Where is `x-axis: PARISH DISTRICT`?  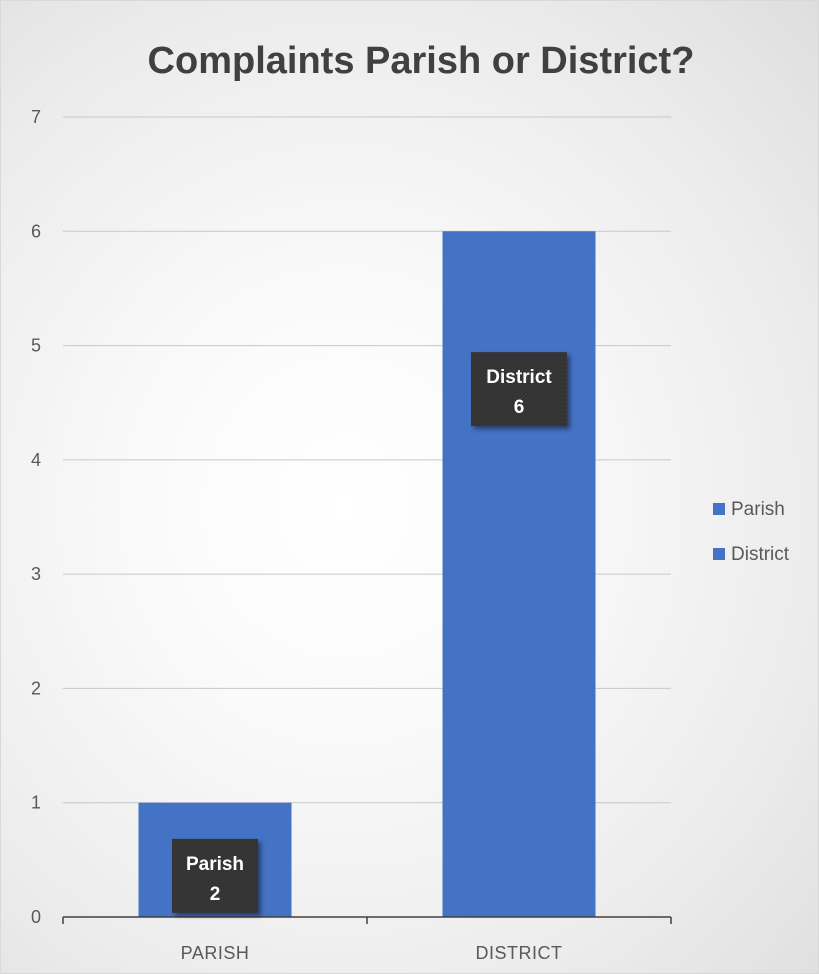
x-axis: PARISH DISTRICT is located at coordinates (367, 939).